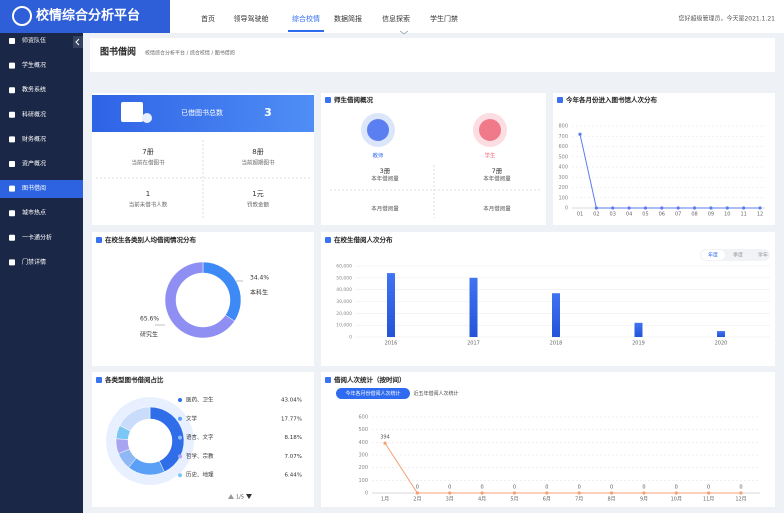 This screenshot has height=513, width=784. I want to click on stat-label: 当前超期图书, so click(258, 163).